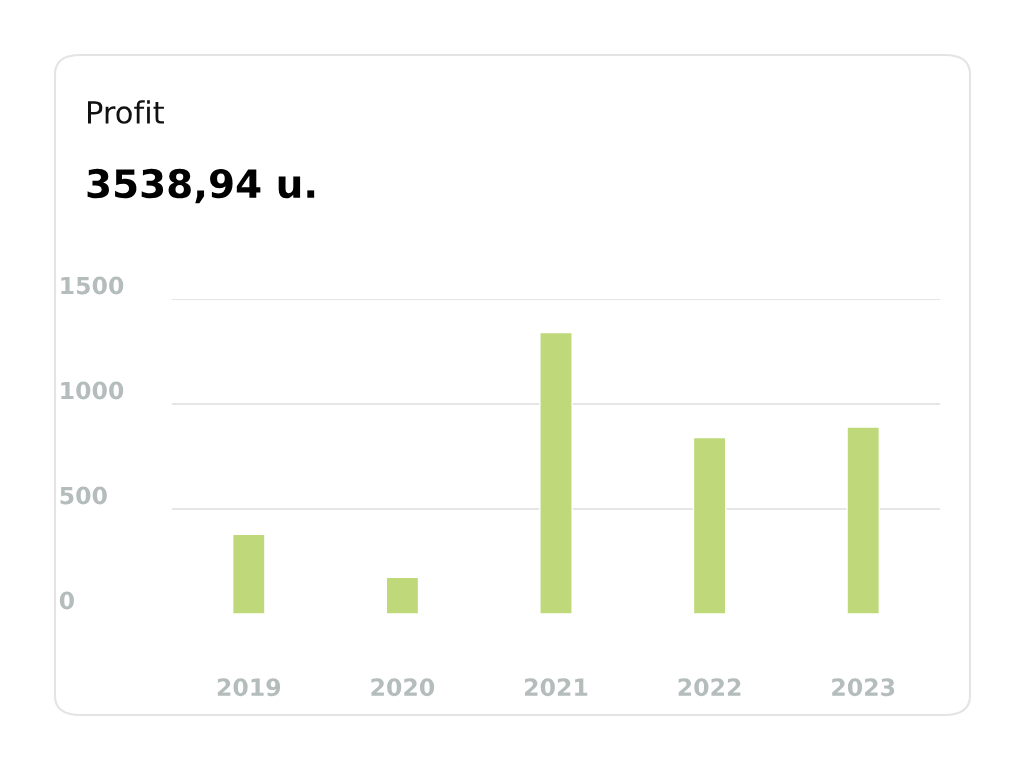  Describe the element at coordinates (201, 186) in the screenshot. I see `chart-subtitle: 3538,94 u.` at that location.